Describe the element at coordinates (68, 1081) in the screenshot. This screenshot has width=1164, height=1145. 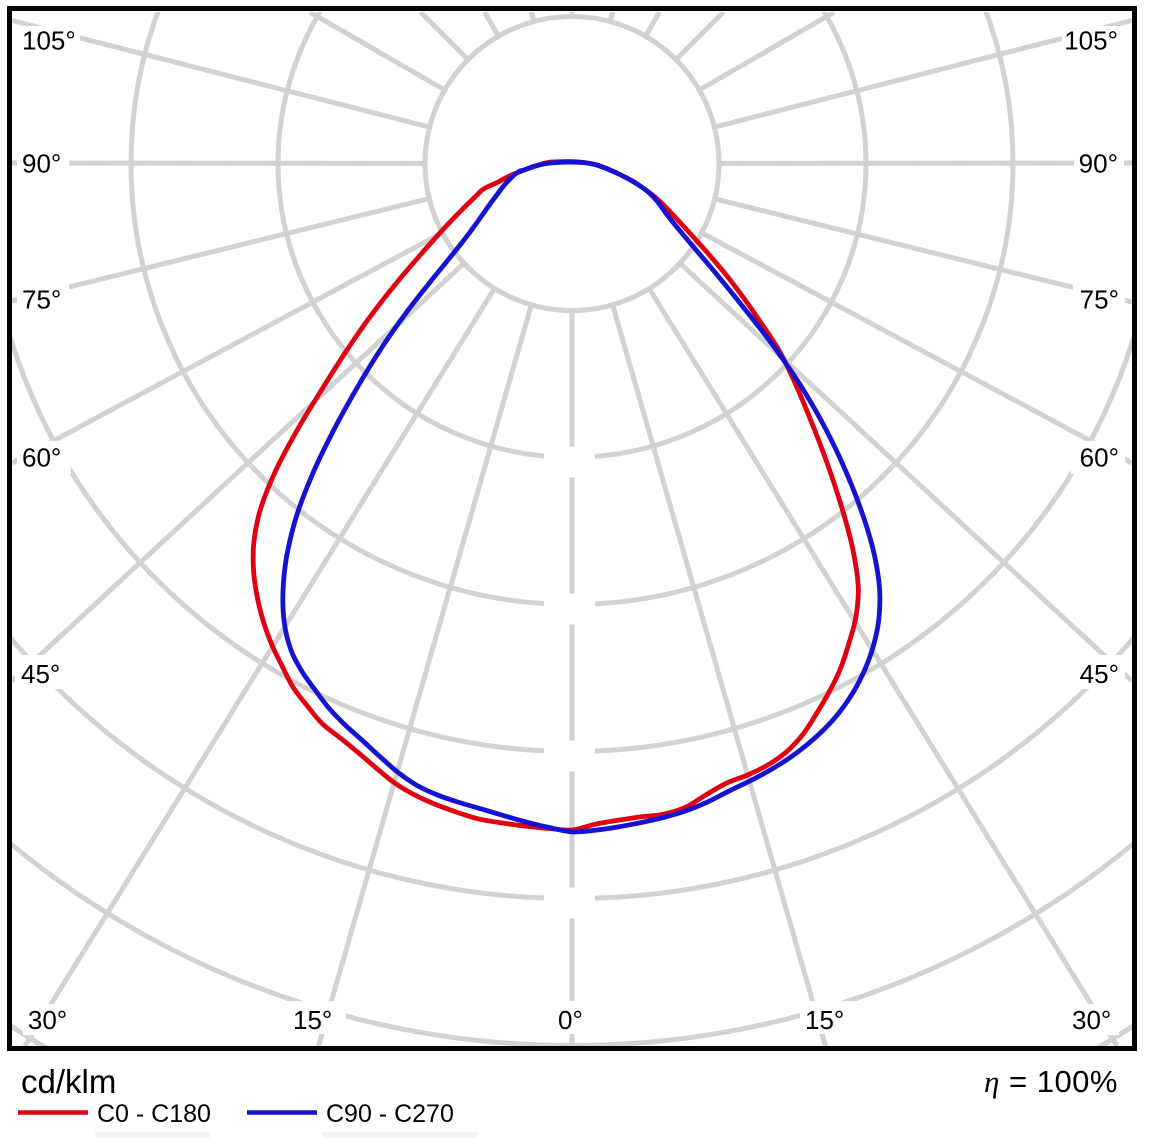
I see `svg-text: cd/klm` at that location.